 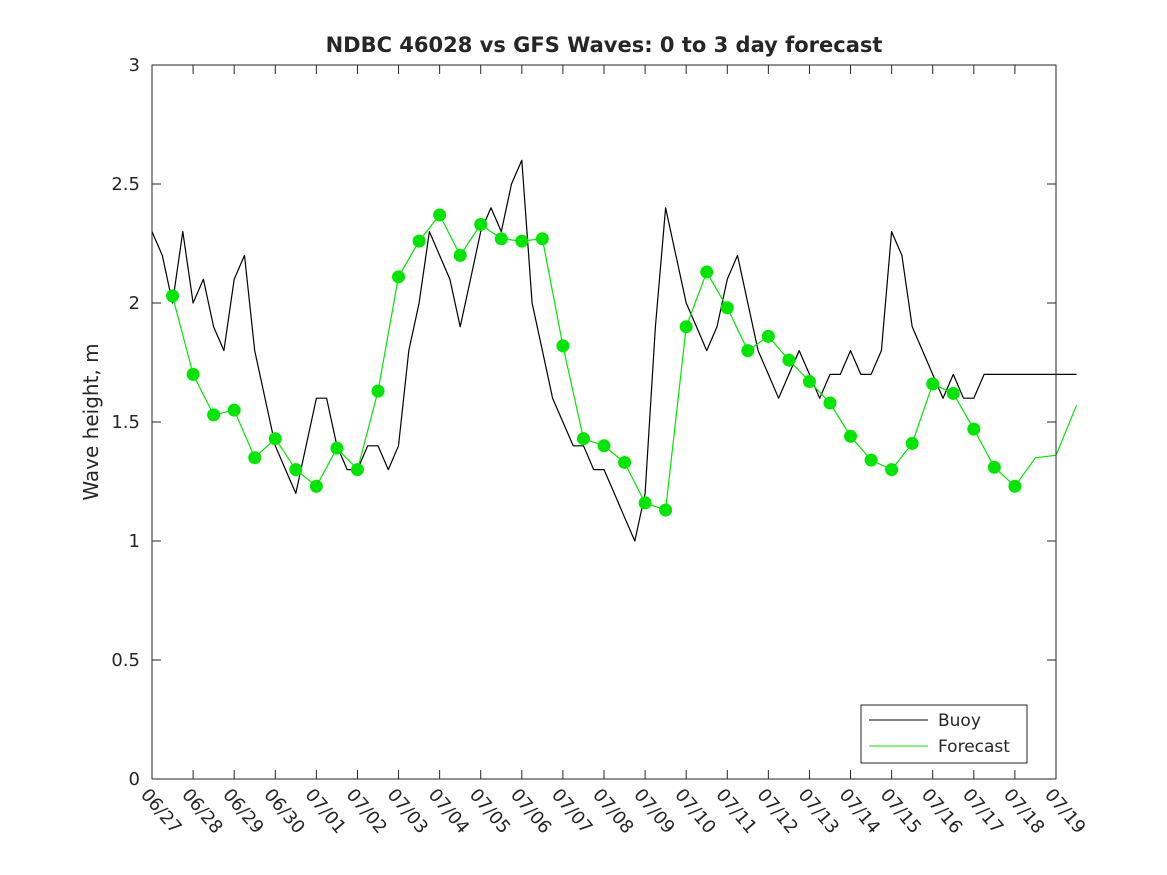 I want to click on x-tick-label: 07/10, so click(x=694, y=811).